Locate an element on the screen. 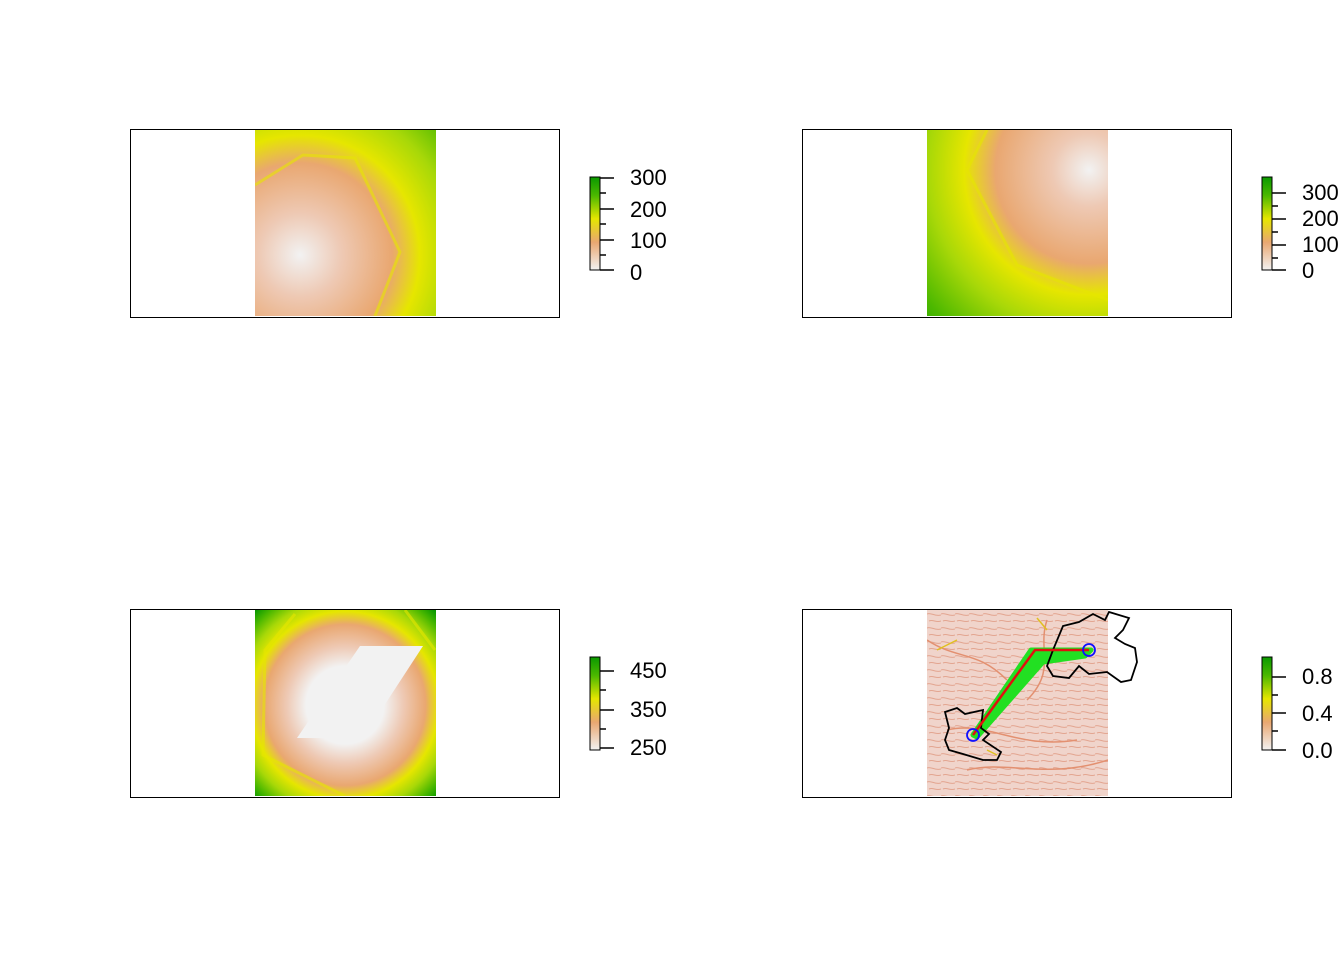 The height and width of the screenshot is (960, 1344). legend-tick-label: 350 is located at coordinates (648, 709).